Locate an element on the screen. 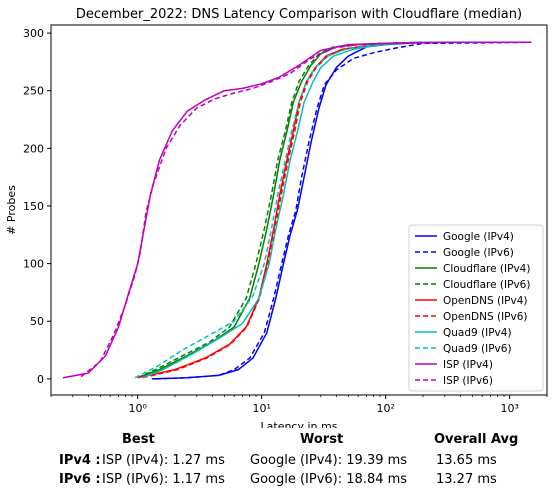  y-tick-label: 250 is located at coordinates (33, 91).